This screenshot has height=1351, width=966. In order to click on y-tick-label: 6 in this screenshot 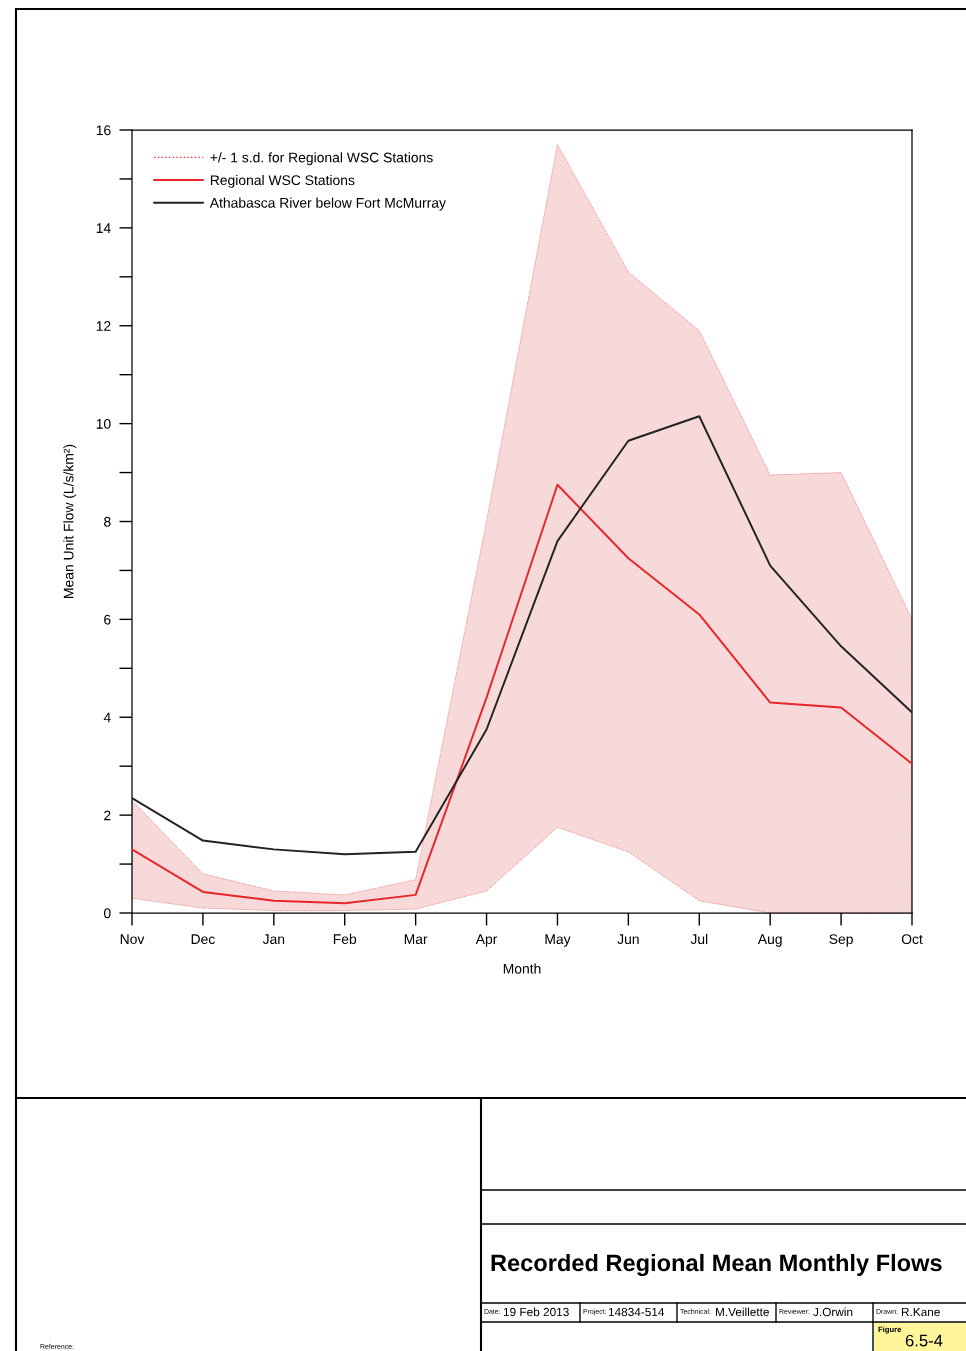, I will do `click(107, 619)`.